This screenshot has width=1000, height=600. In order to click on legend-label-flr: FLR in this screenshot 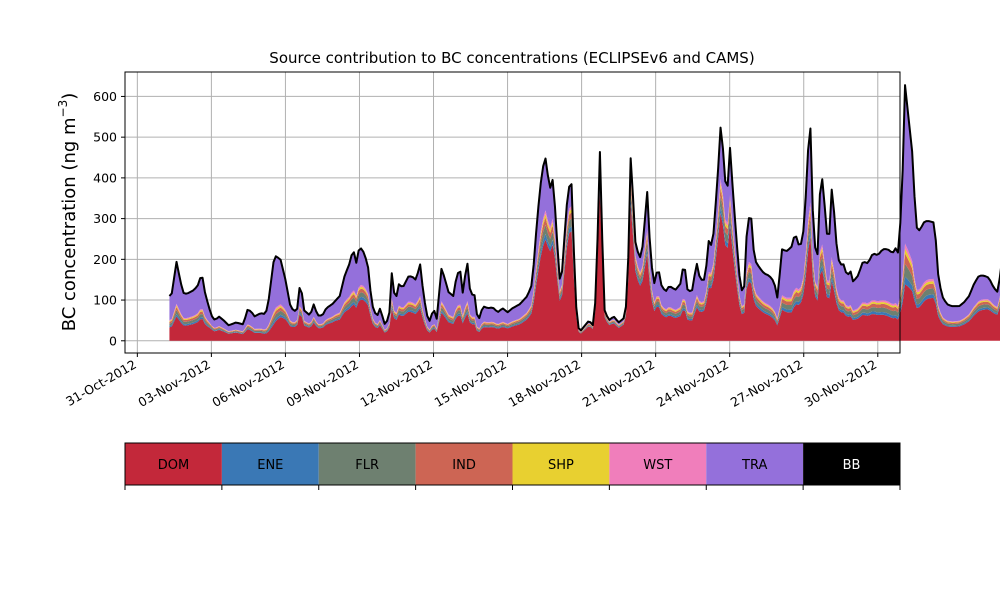, I will do `click(367, 465)`.